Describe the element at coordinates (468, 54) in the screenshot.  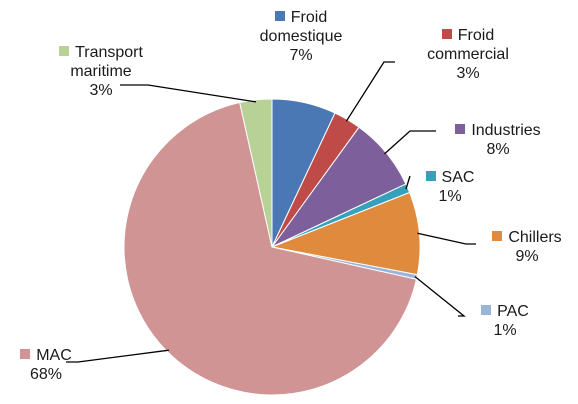
I see `label-froid-commercial: Froid commercial 3%` at that location.